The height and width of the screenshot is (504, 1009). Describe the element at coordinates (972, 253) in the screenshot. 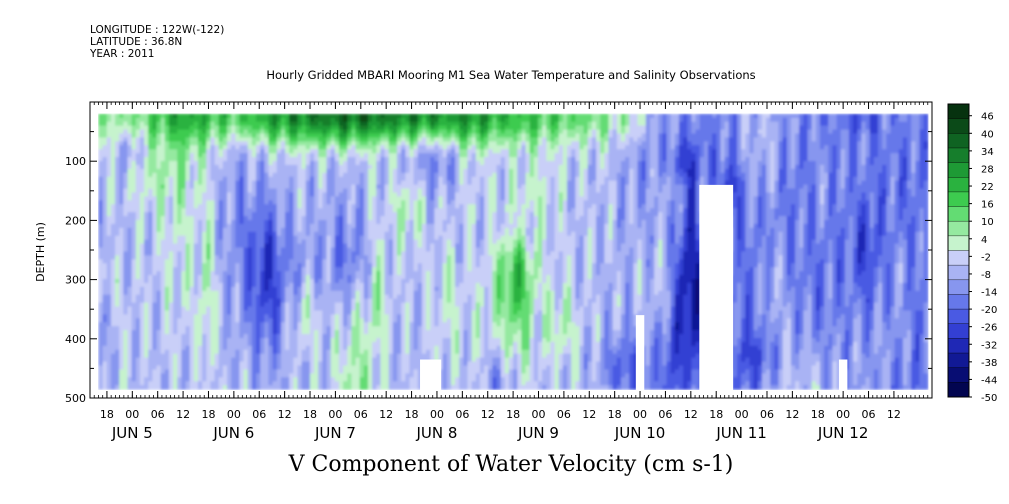

I see `colorbar: 46 40 34 28 22 16 10 4 -2 -8 -14 -20 -26 -32 -38 -44 -50` at that location.